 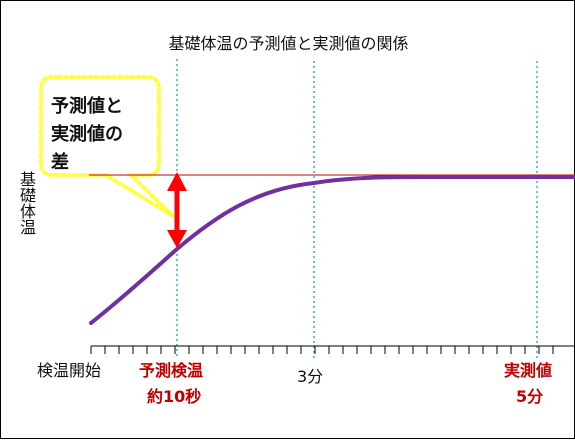 I want to click on diagram-title: 基礎体温の予測値と実測値の関係, so click(x=288, y=43).